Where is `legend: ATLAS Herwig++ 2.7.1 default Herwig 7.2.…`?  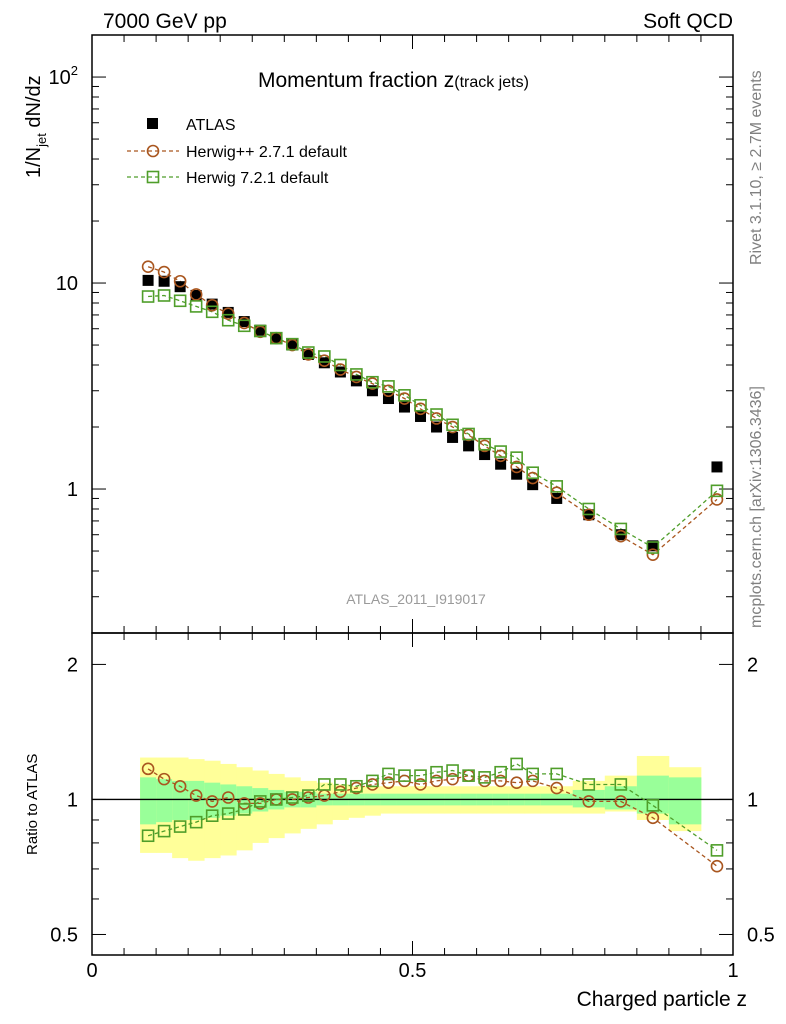
legend: ATLAS Herwig++ 2.7.1 default Herwig 7.2.… is located at coordinates (237, 152).